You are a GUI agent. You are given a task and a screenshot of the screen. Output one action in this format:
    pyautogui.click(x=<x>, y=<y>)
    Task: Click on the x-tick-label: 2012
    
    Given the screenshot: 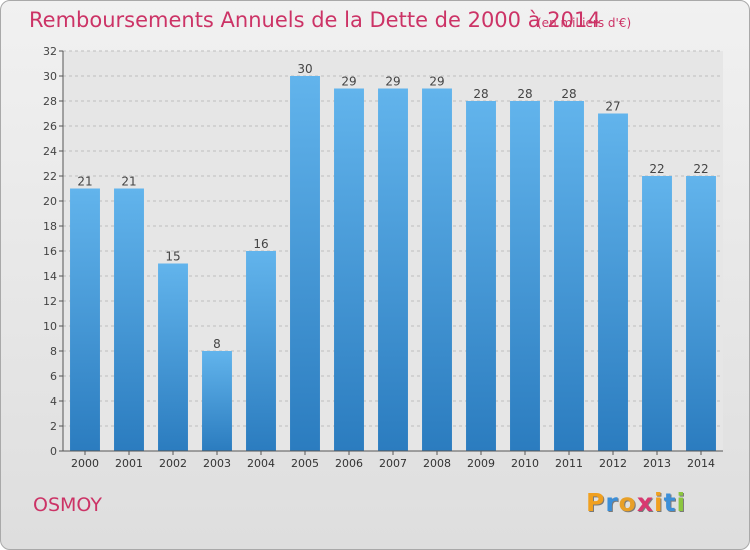 What is the action you would take?
    pyautogui.click(x=613, y=463)
    